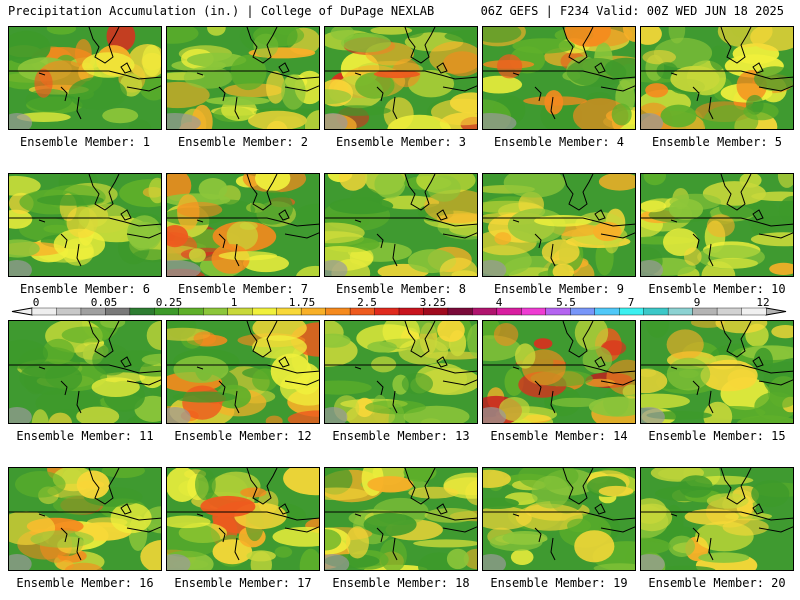 The height and width of the screenshot is (600, 800). I want to click on colorbar-tick-label: 0.25, so click(169, 302).